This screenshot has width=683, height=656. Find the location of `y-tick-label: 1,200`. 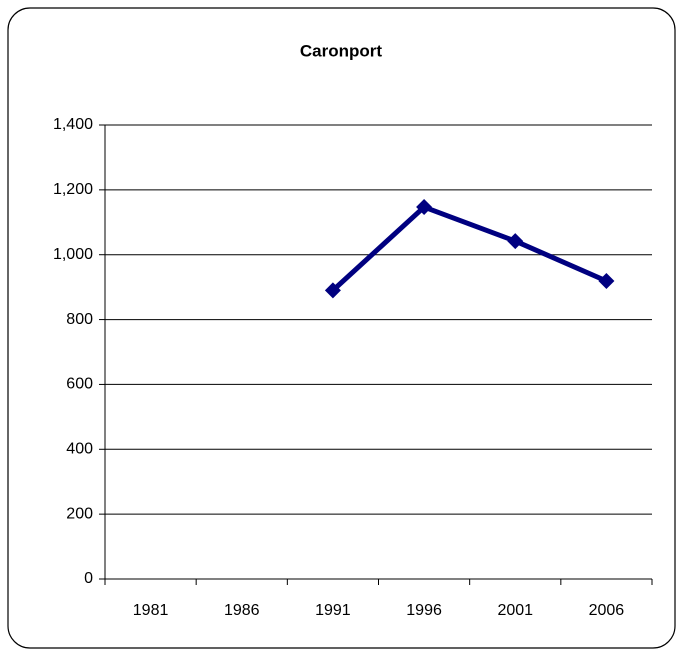

y-tick-label: 1,200 is located at coordinates (73, 189).